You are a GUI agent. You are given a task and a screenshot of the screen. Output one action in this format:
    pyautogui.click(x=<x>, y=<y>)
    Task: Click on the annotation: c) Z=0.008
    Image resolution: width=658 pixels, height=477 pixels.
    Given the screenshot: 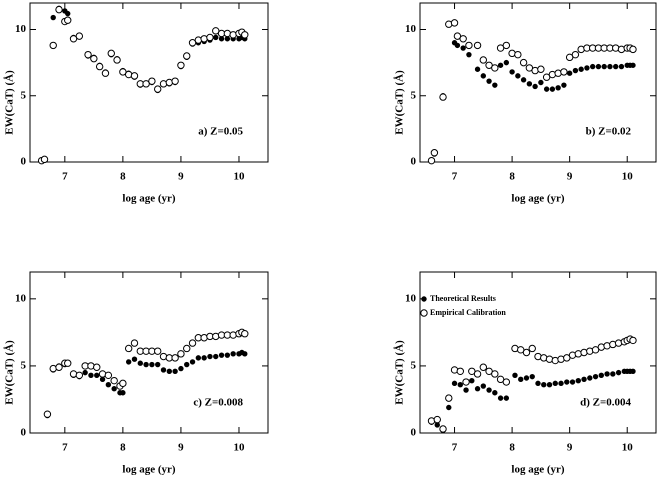 What is the action you would take?
    pyautogui.click(x=218, y=403)
    